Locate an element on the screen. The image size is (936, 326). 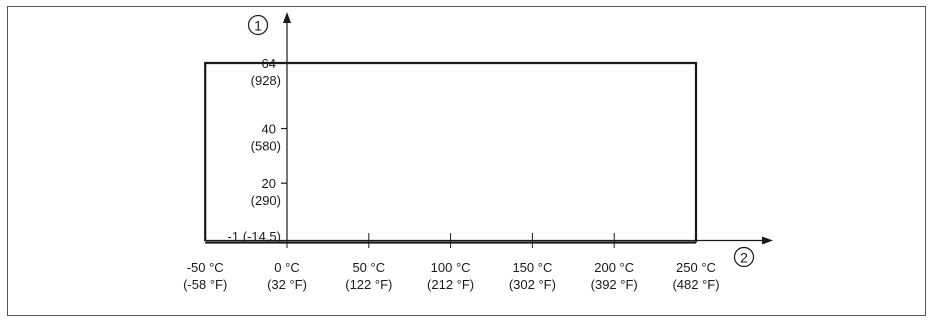
x-tick-sublabel: (32 °F) is located at coordinates (287, 284).